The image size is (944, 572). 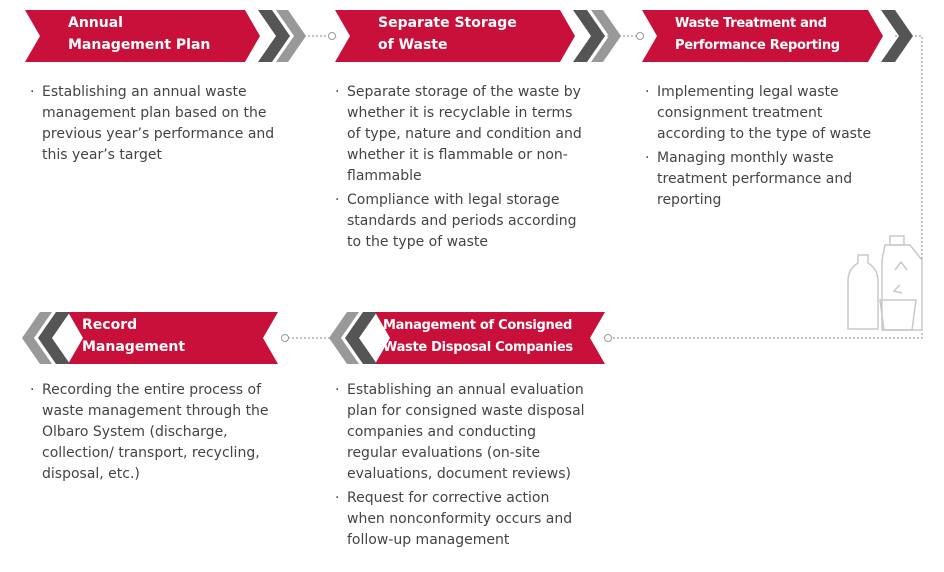 What do you see at coordinates (885, 283) in the screenshot?
I see `recycling-icon` at bounding box center [885, 283].